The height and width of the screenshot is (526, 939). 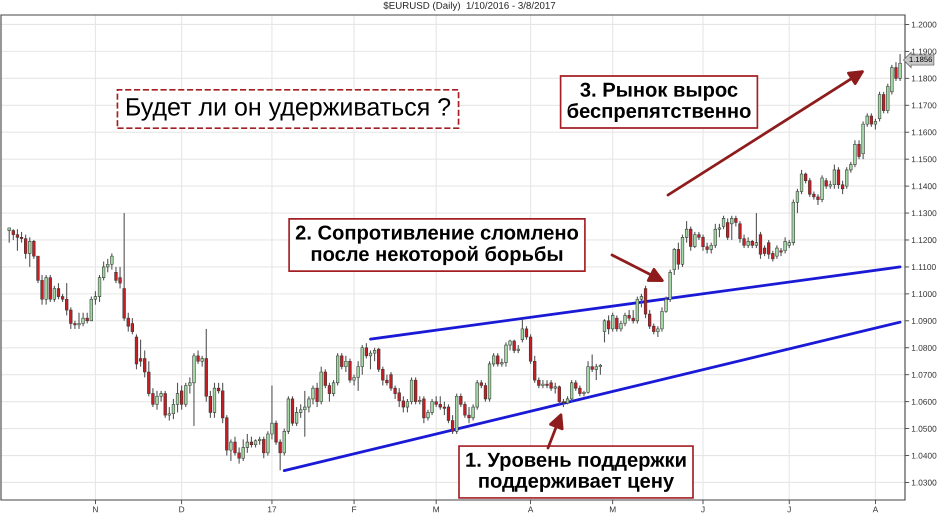 What do you see at coordinates (576, 472) in the screenshot?
I see `annotation: 1. Уровень поддержки поддерживает цену` at bounding box center [576, 472].